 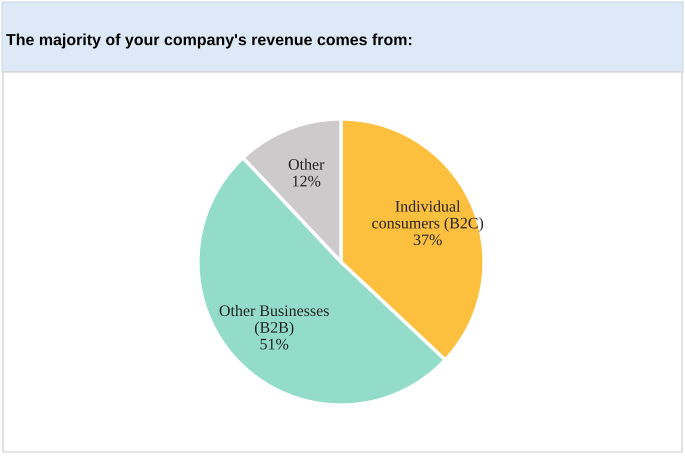 What do you see at coordinates (274, 344) in the screenshot?
I see `data-label: 51%` at bounding box center [274, 344].